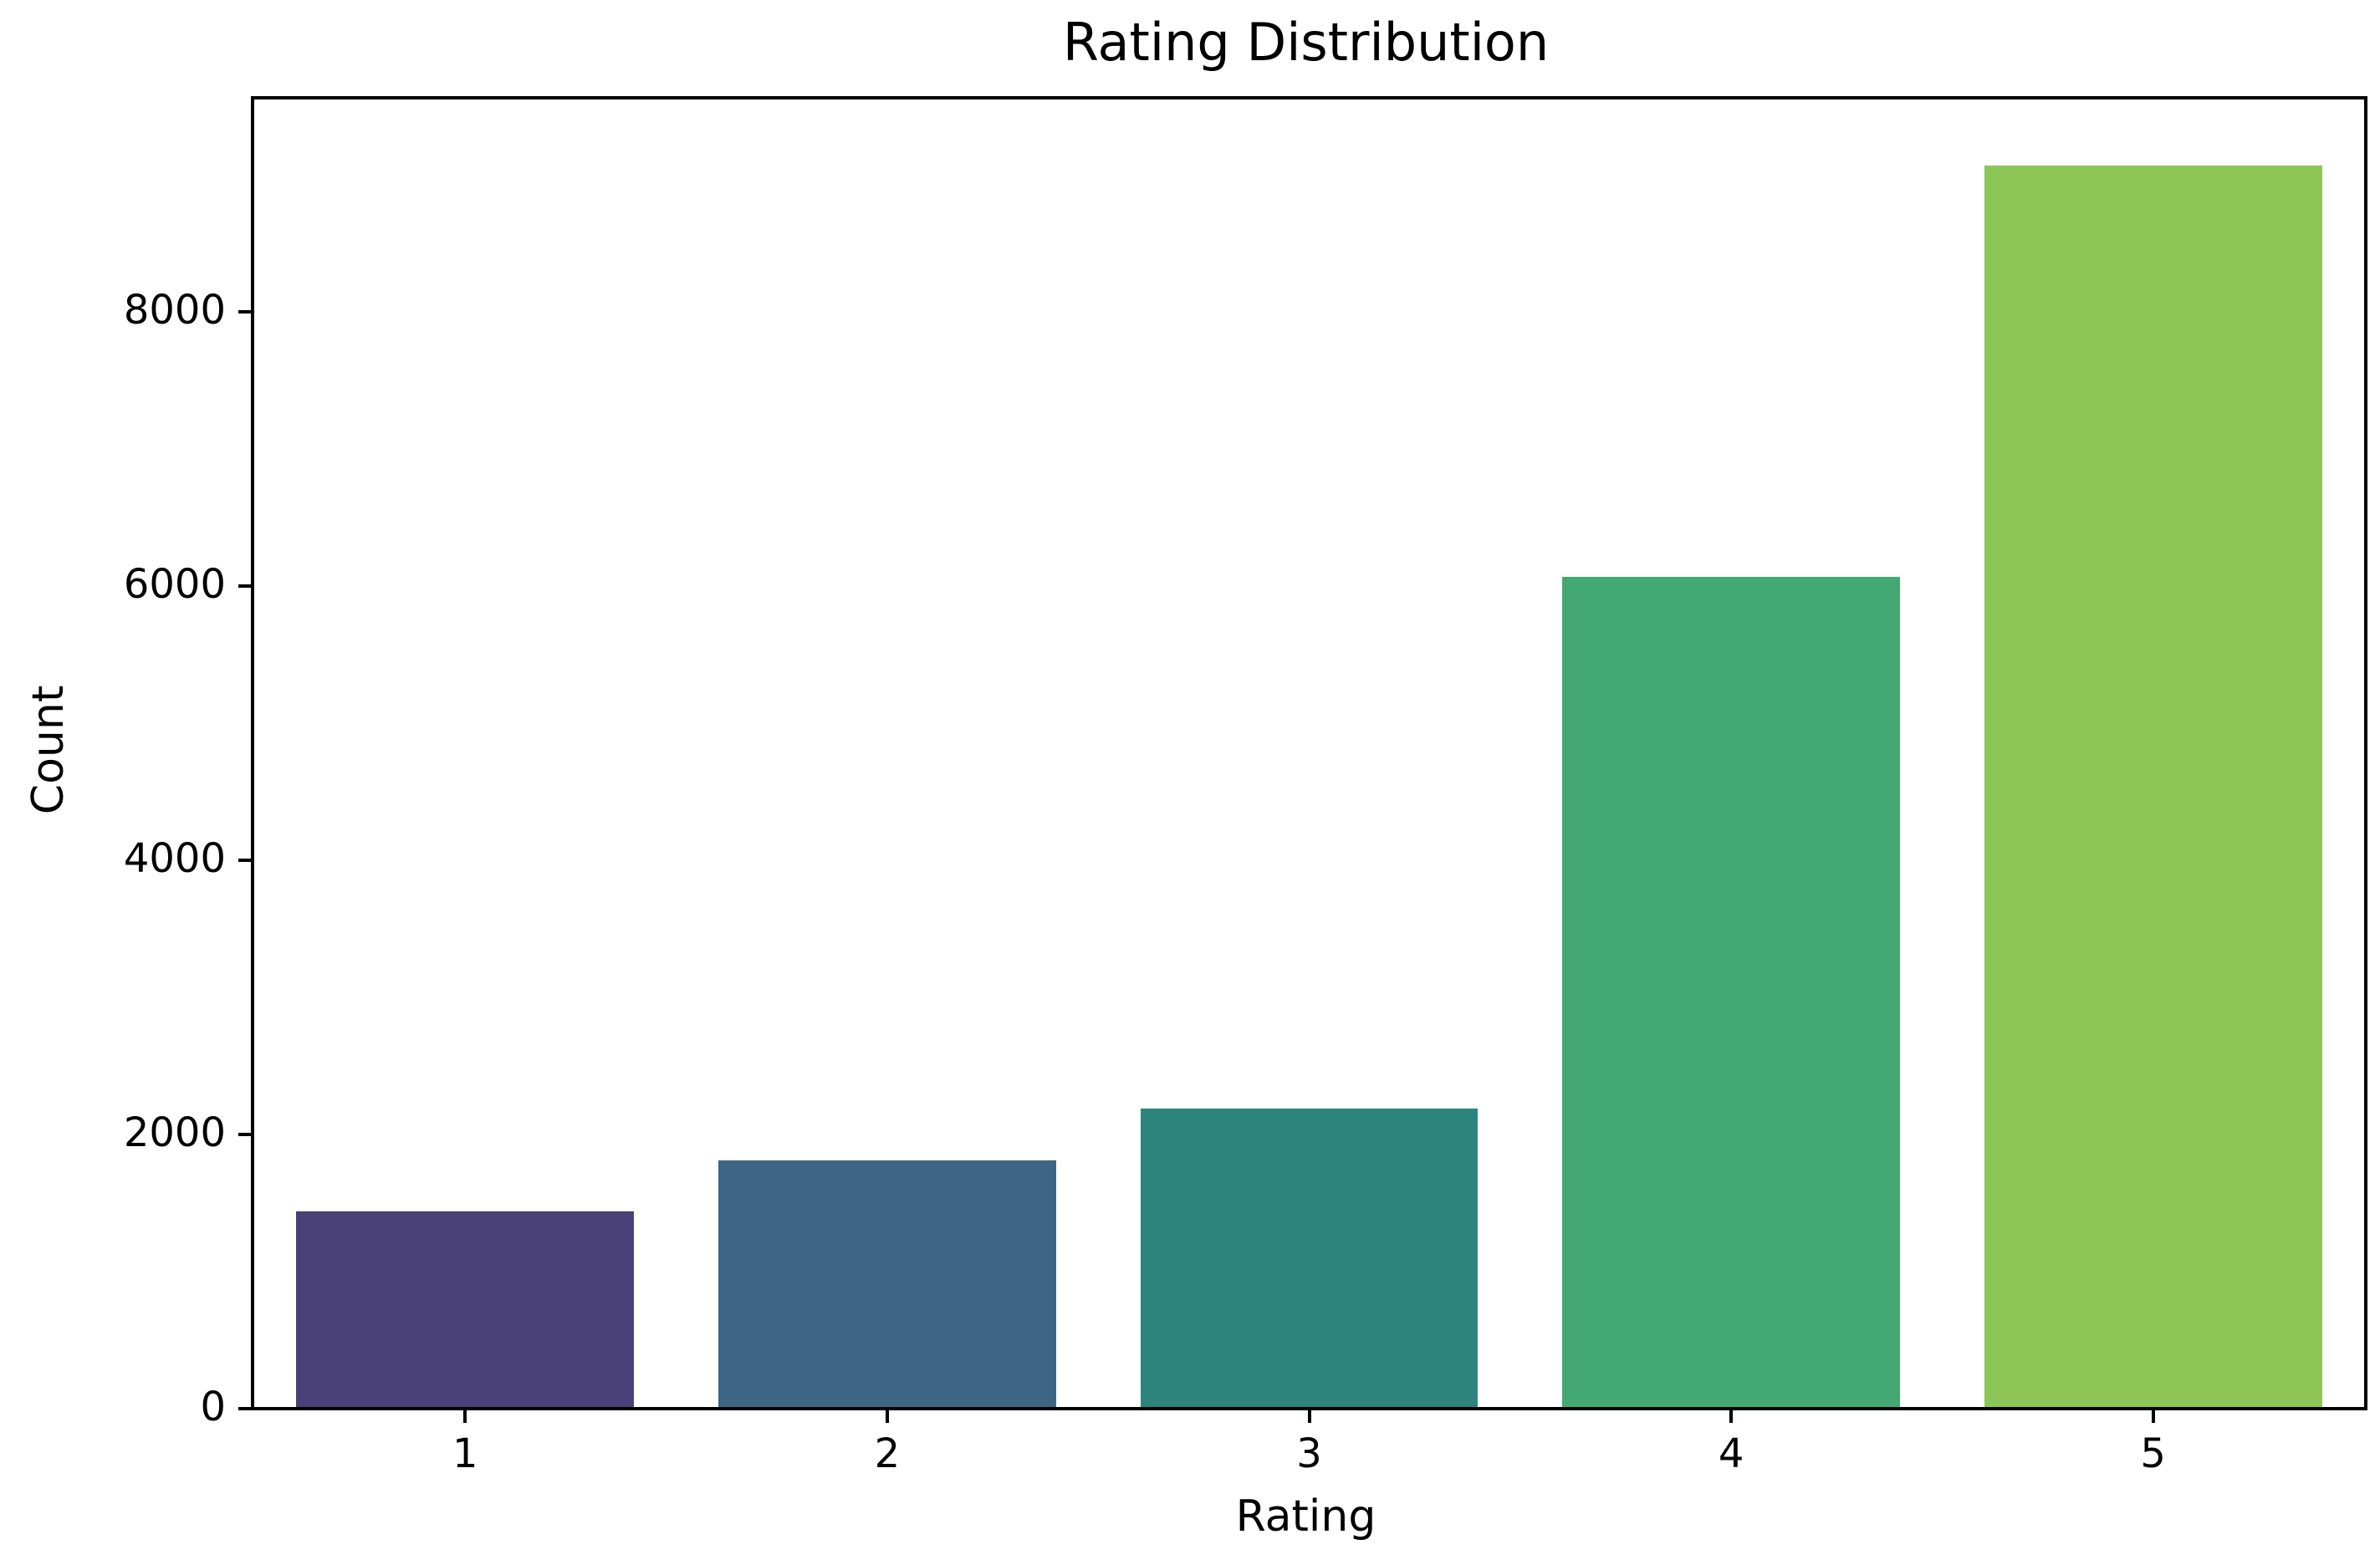 The width and height of the screenshot is (2380, 1565). I want to click on y-tick-mark-2000, so click(245, 1135).